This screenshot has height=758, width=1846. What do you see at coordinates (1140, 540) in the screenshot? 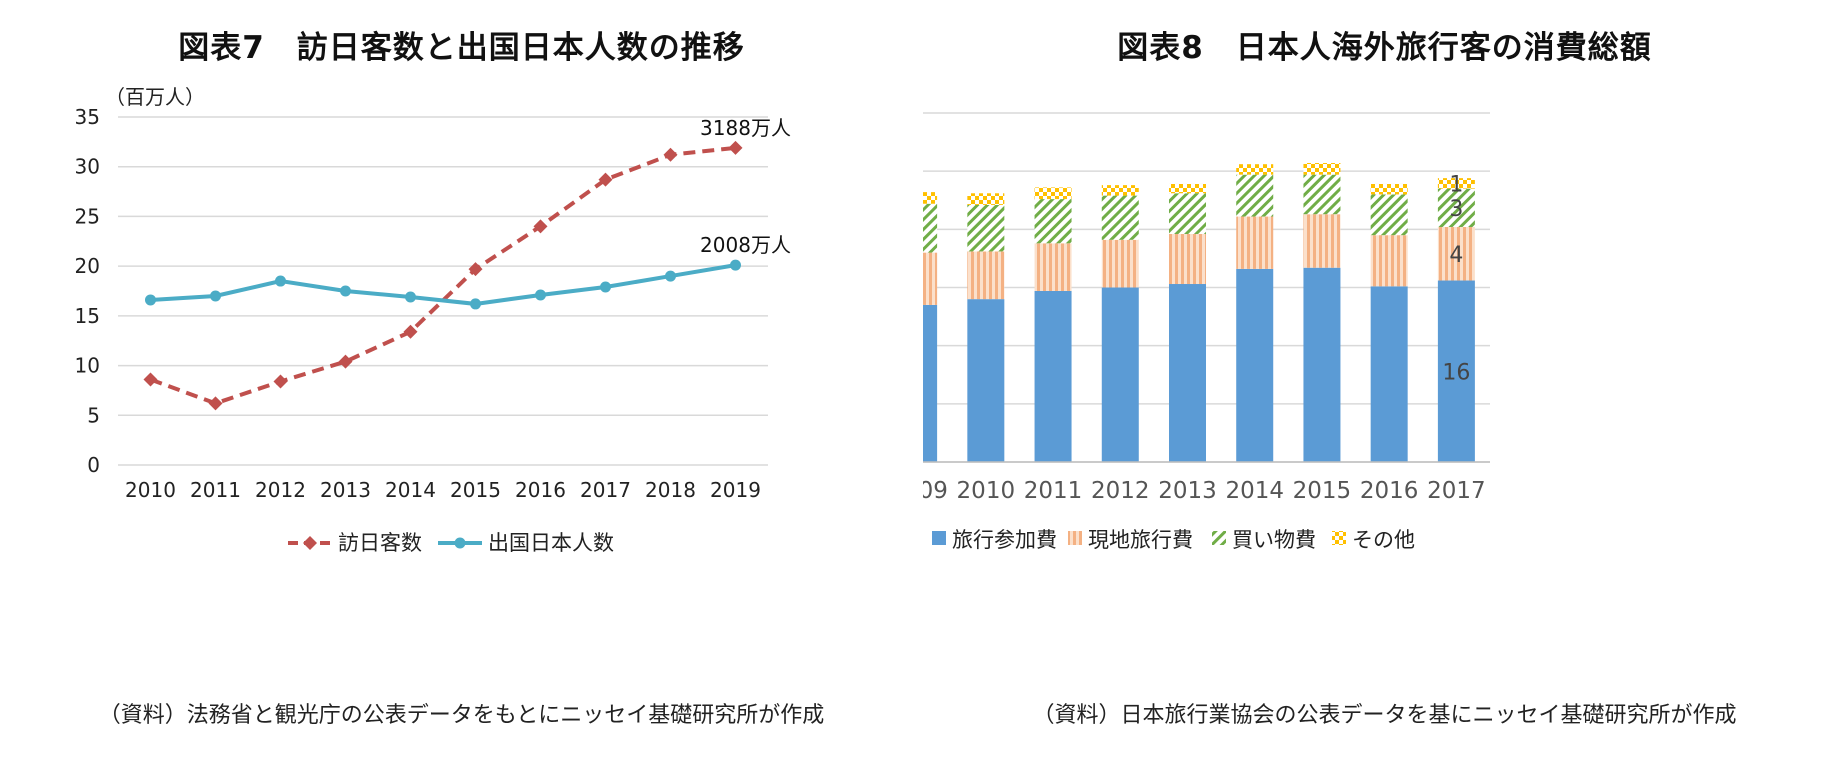
I see `legend-label-2: 現地旅行費` at bounding box center [1140, 540].